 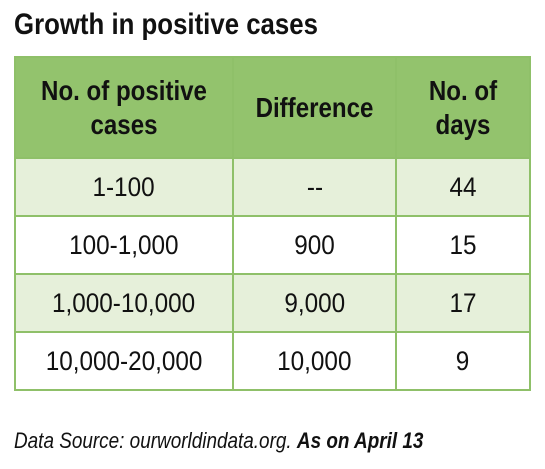 What do you see at coordinates (463, 303) in the screenshot?
I see `cell-days: 17` at bounding box center [463, 303].